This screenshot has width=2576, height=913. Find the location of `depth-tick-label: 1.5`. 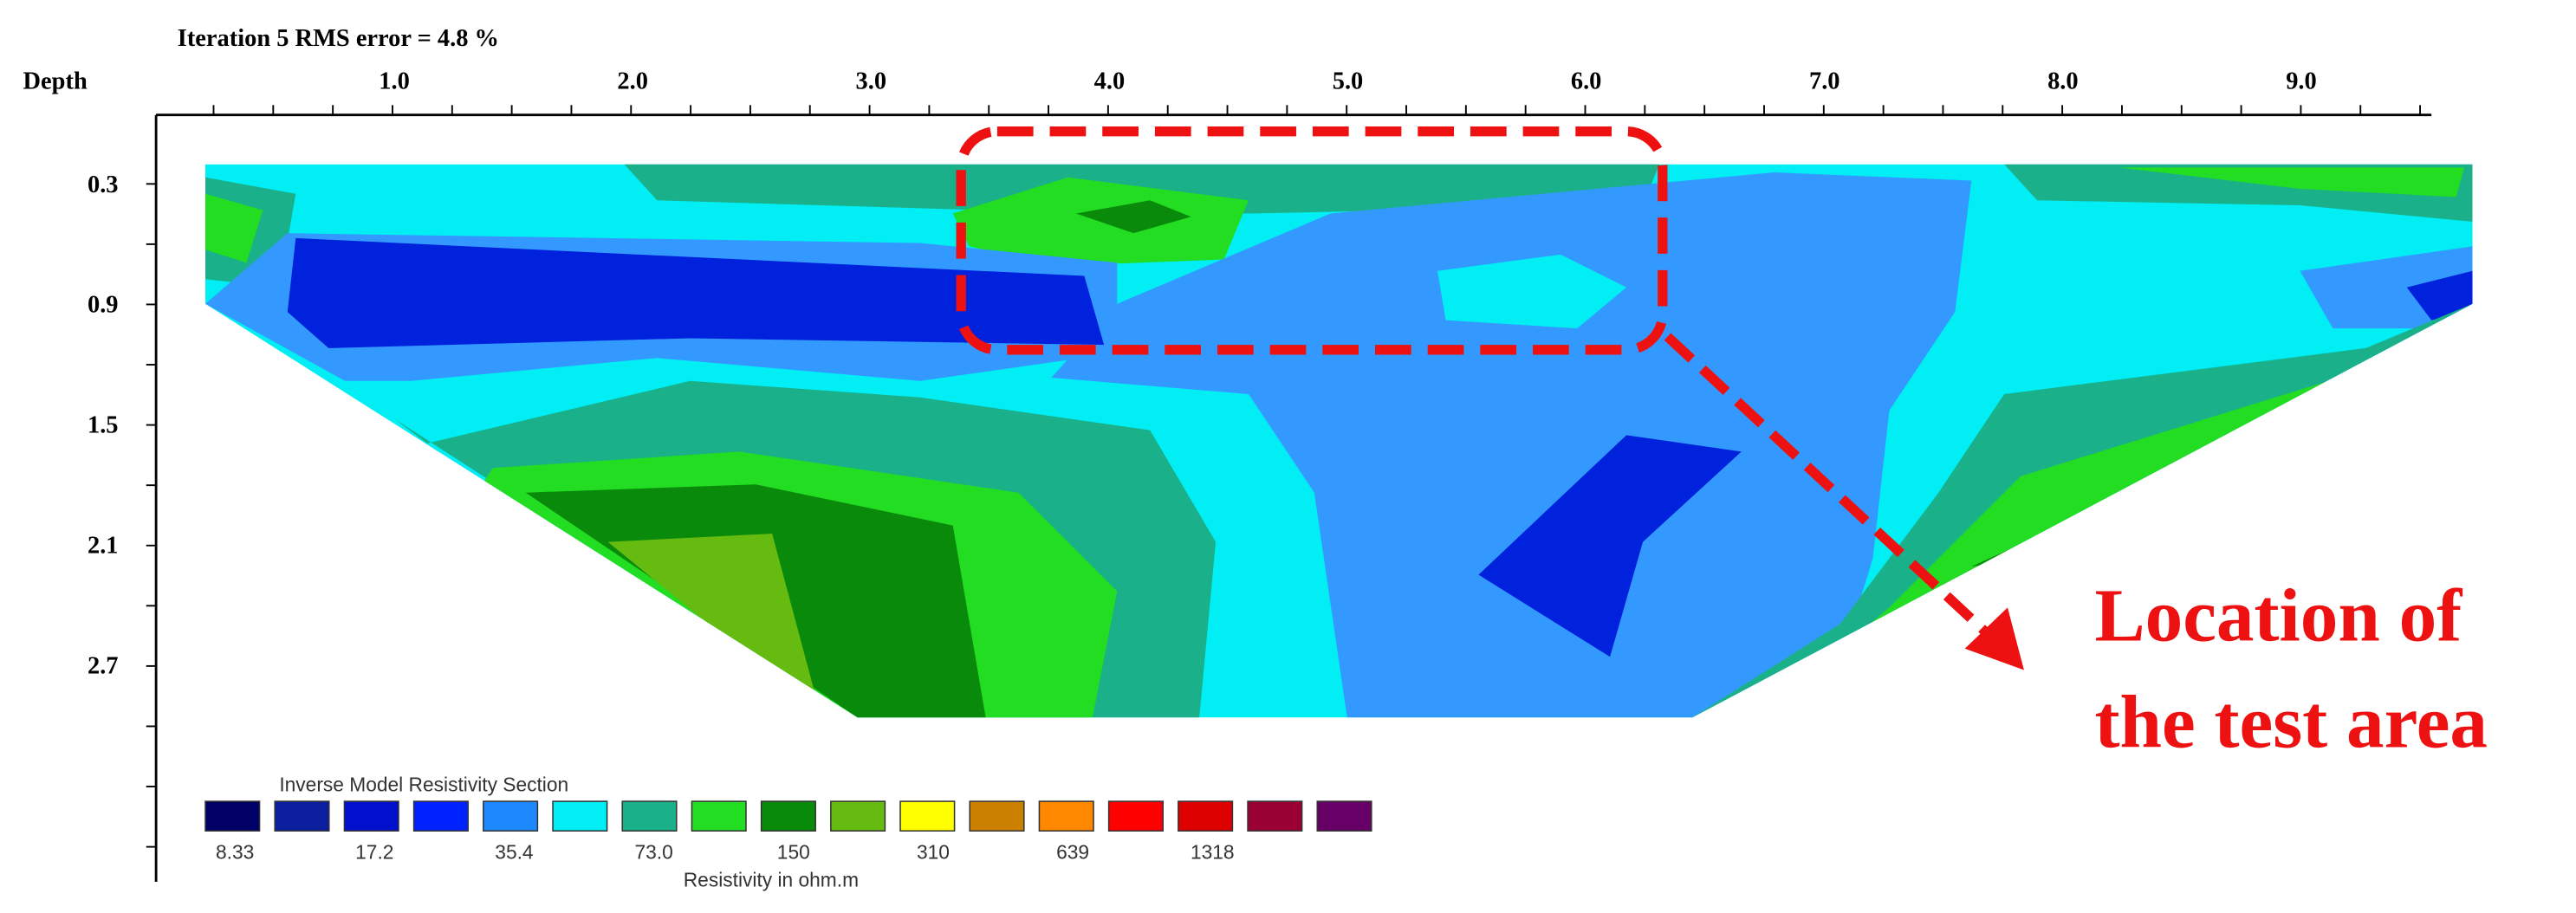

depth-tick-label: 1.5 is located at coordinates (103, 426).